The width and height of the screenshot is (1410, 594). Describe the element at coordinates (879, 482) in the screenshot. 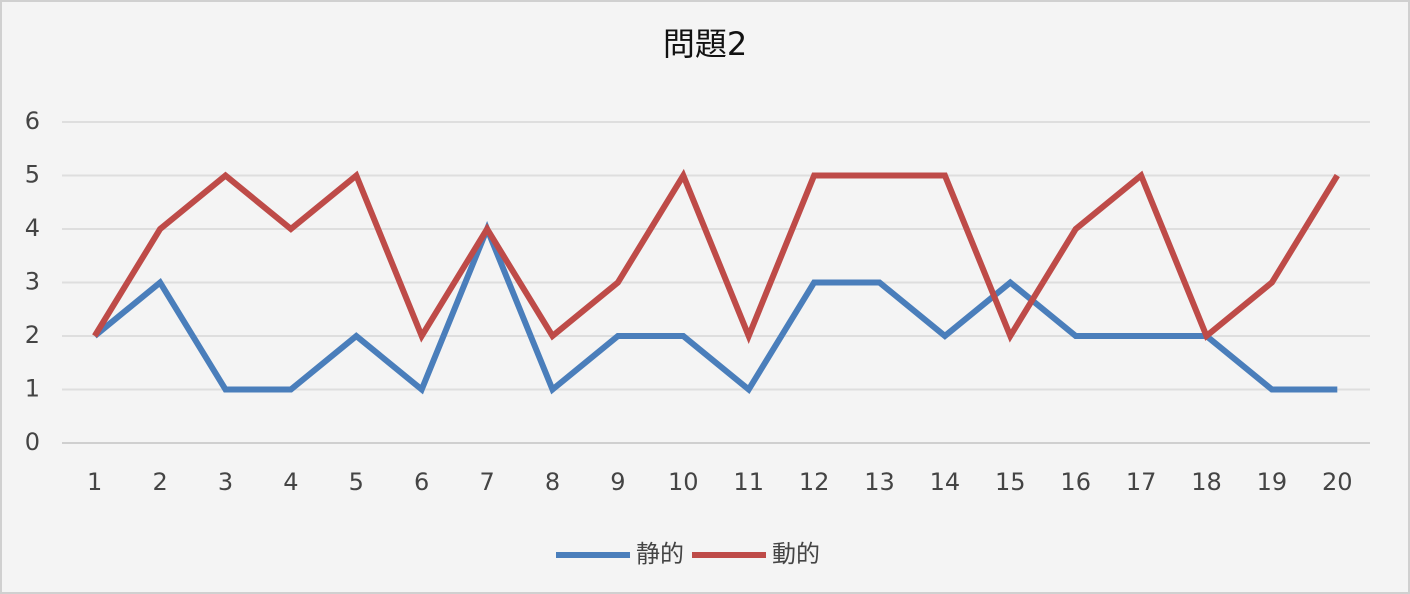

I see `x-tick-label: 13` at that location.